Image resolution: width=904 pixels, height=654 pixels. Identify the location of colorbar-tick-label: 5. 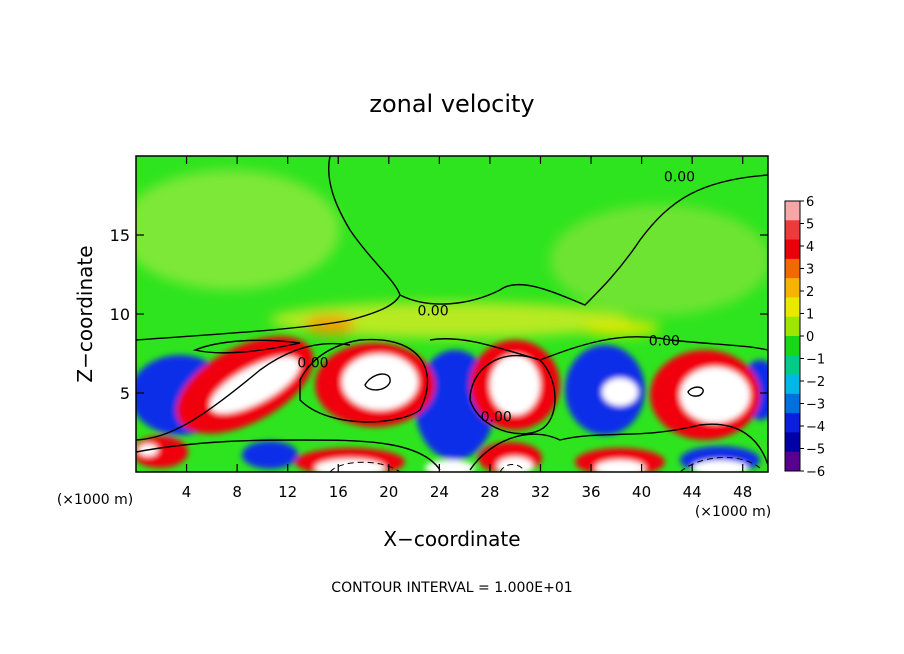
(810, 225).